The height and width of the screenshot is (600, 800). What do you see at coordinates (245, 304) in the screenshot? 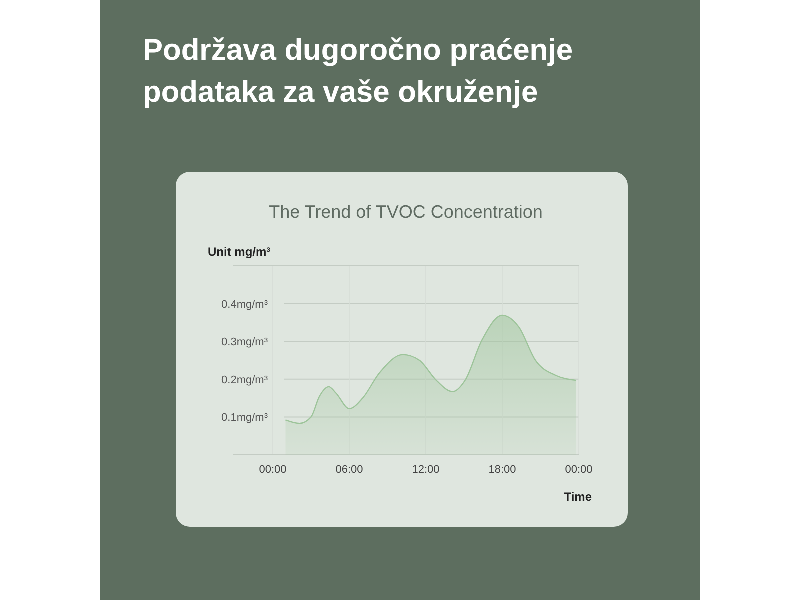
I see `y-tick-label: 0.4mg/m³` at bounding box center [245, 304].